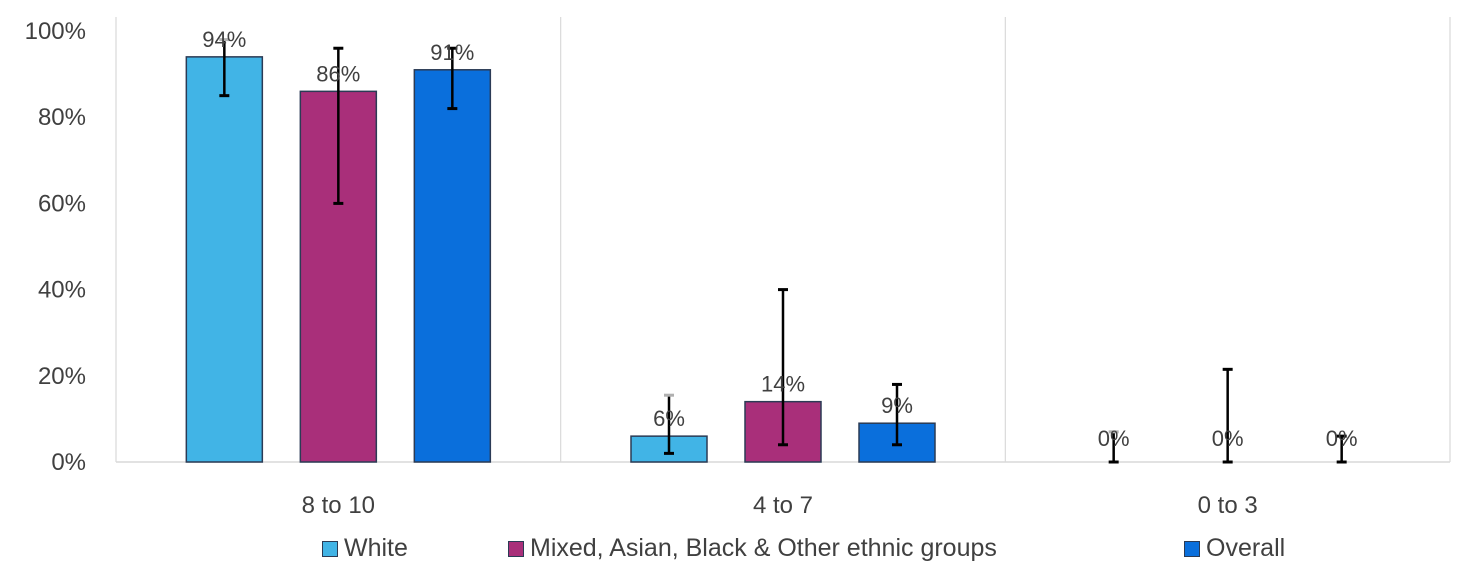  I want to click on data-label: 91%, so click(452, 52).